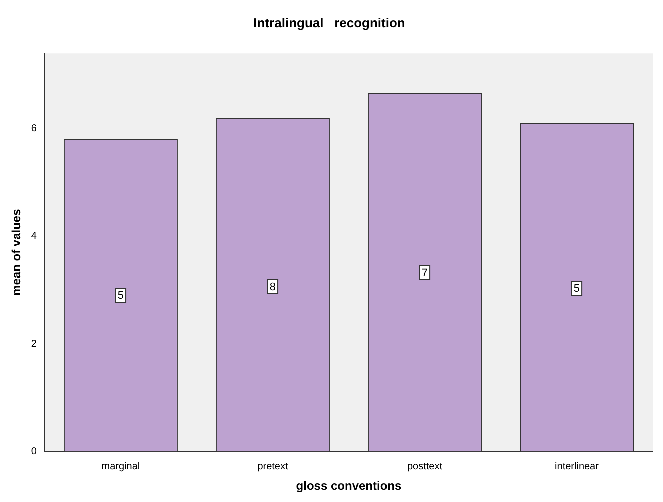 This screenshot has width=663, height=502. Describe the element at coordinates (34, 236) in the screenshot. I see `y-tick-label: 4` at that location.